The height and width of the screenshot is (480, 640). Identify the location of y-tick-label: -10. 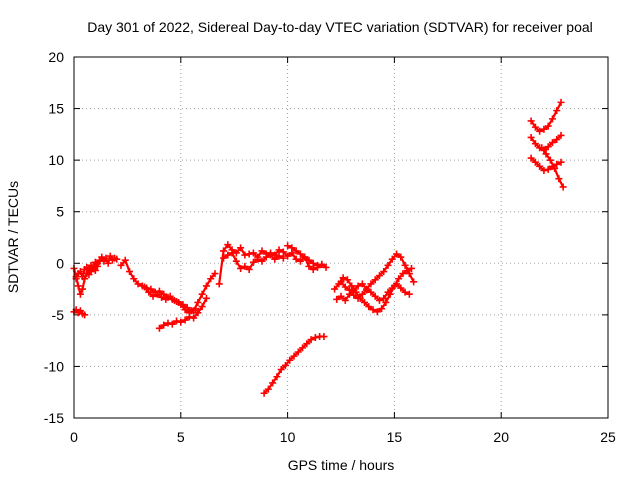
(54, 366).